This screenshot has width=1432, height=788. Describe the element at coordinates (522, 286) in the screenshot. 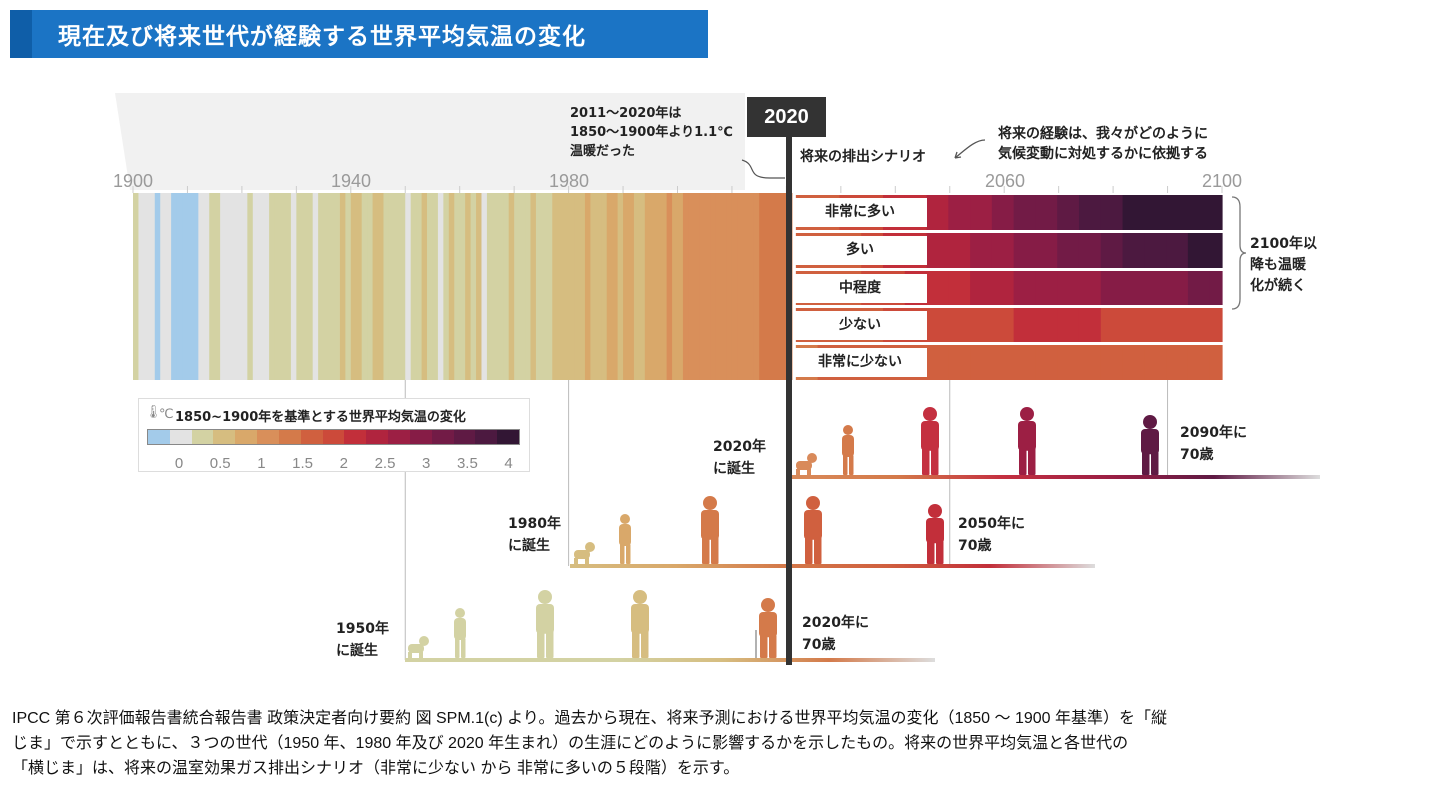

I see `stripe-1971` at that location.